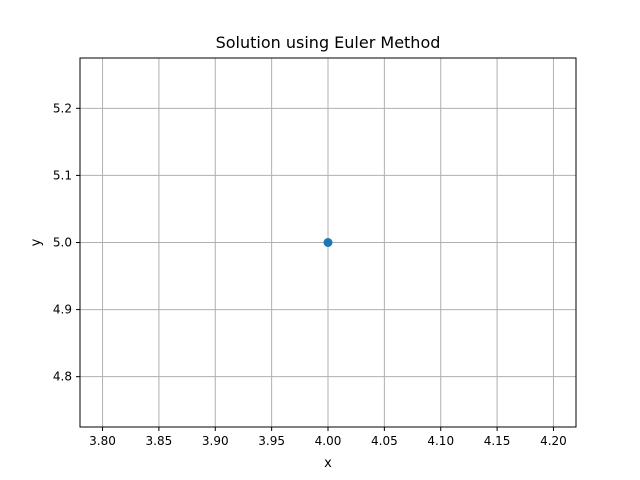 This screenshot has width=640, height=480. I want to click on data-point, so click(328, 242).